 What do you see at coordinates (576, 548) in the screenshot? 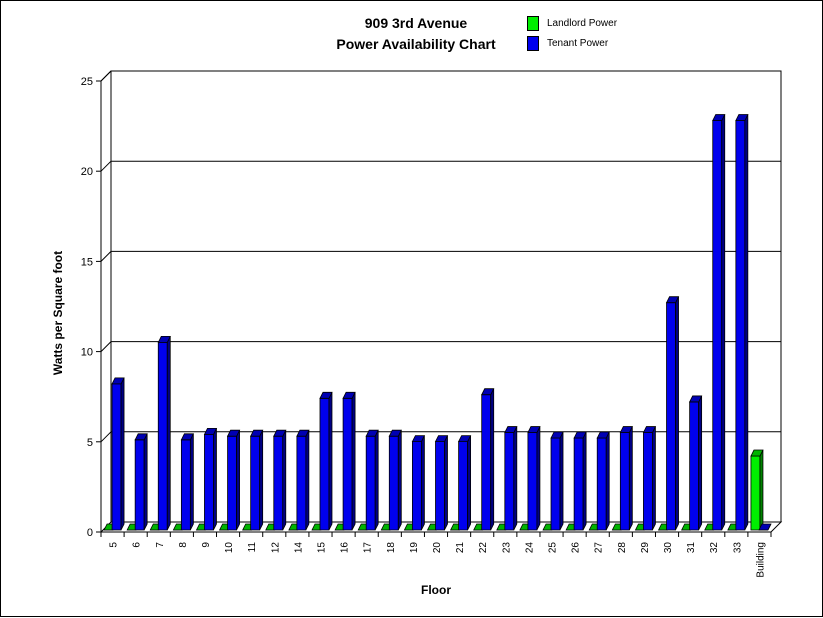
I see `x-tick-label: 26` at bounding box center [576, 548].